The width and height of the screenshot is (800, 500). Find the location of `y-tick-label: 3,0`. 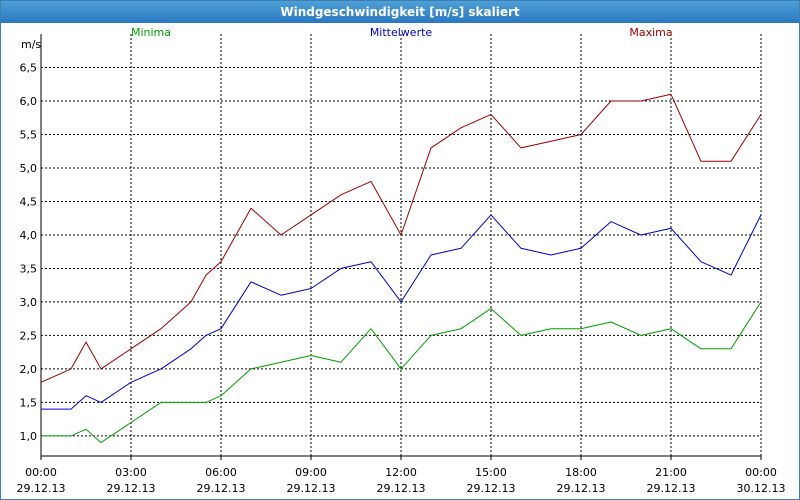

y-tick-label: 3,0 is located at coordinates (29, 302).